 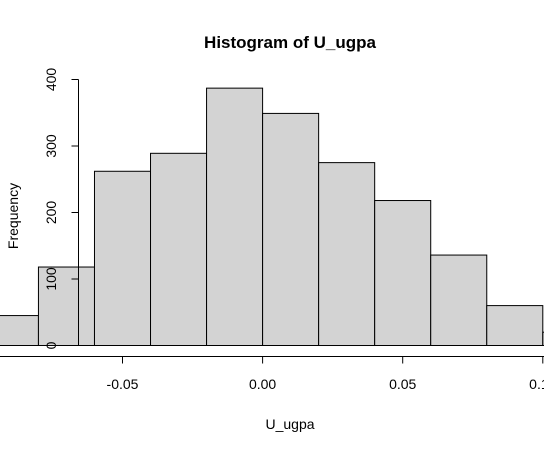 I want to click on x-tick-label: 0.10, so click(x=536, y=384).